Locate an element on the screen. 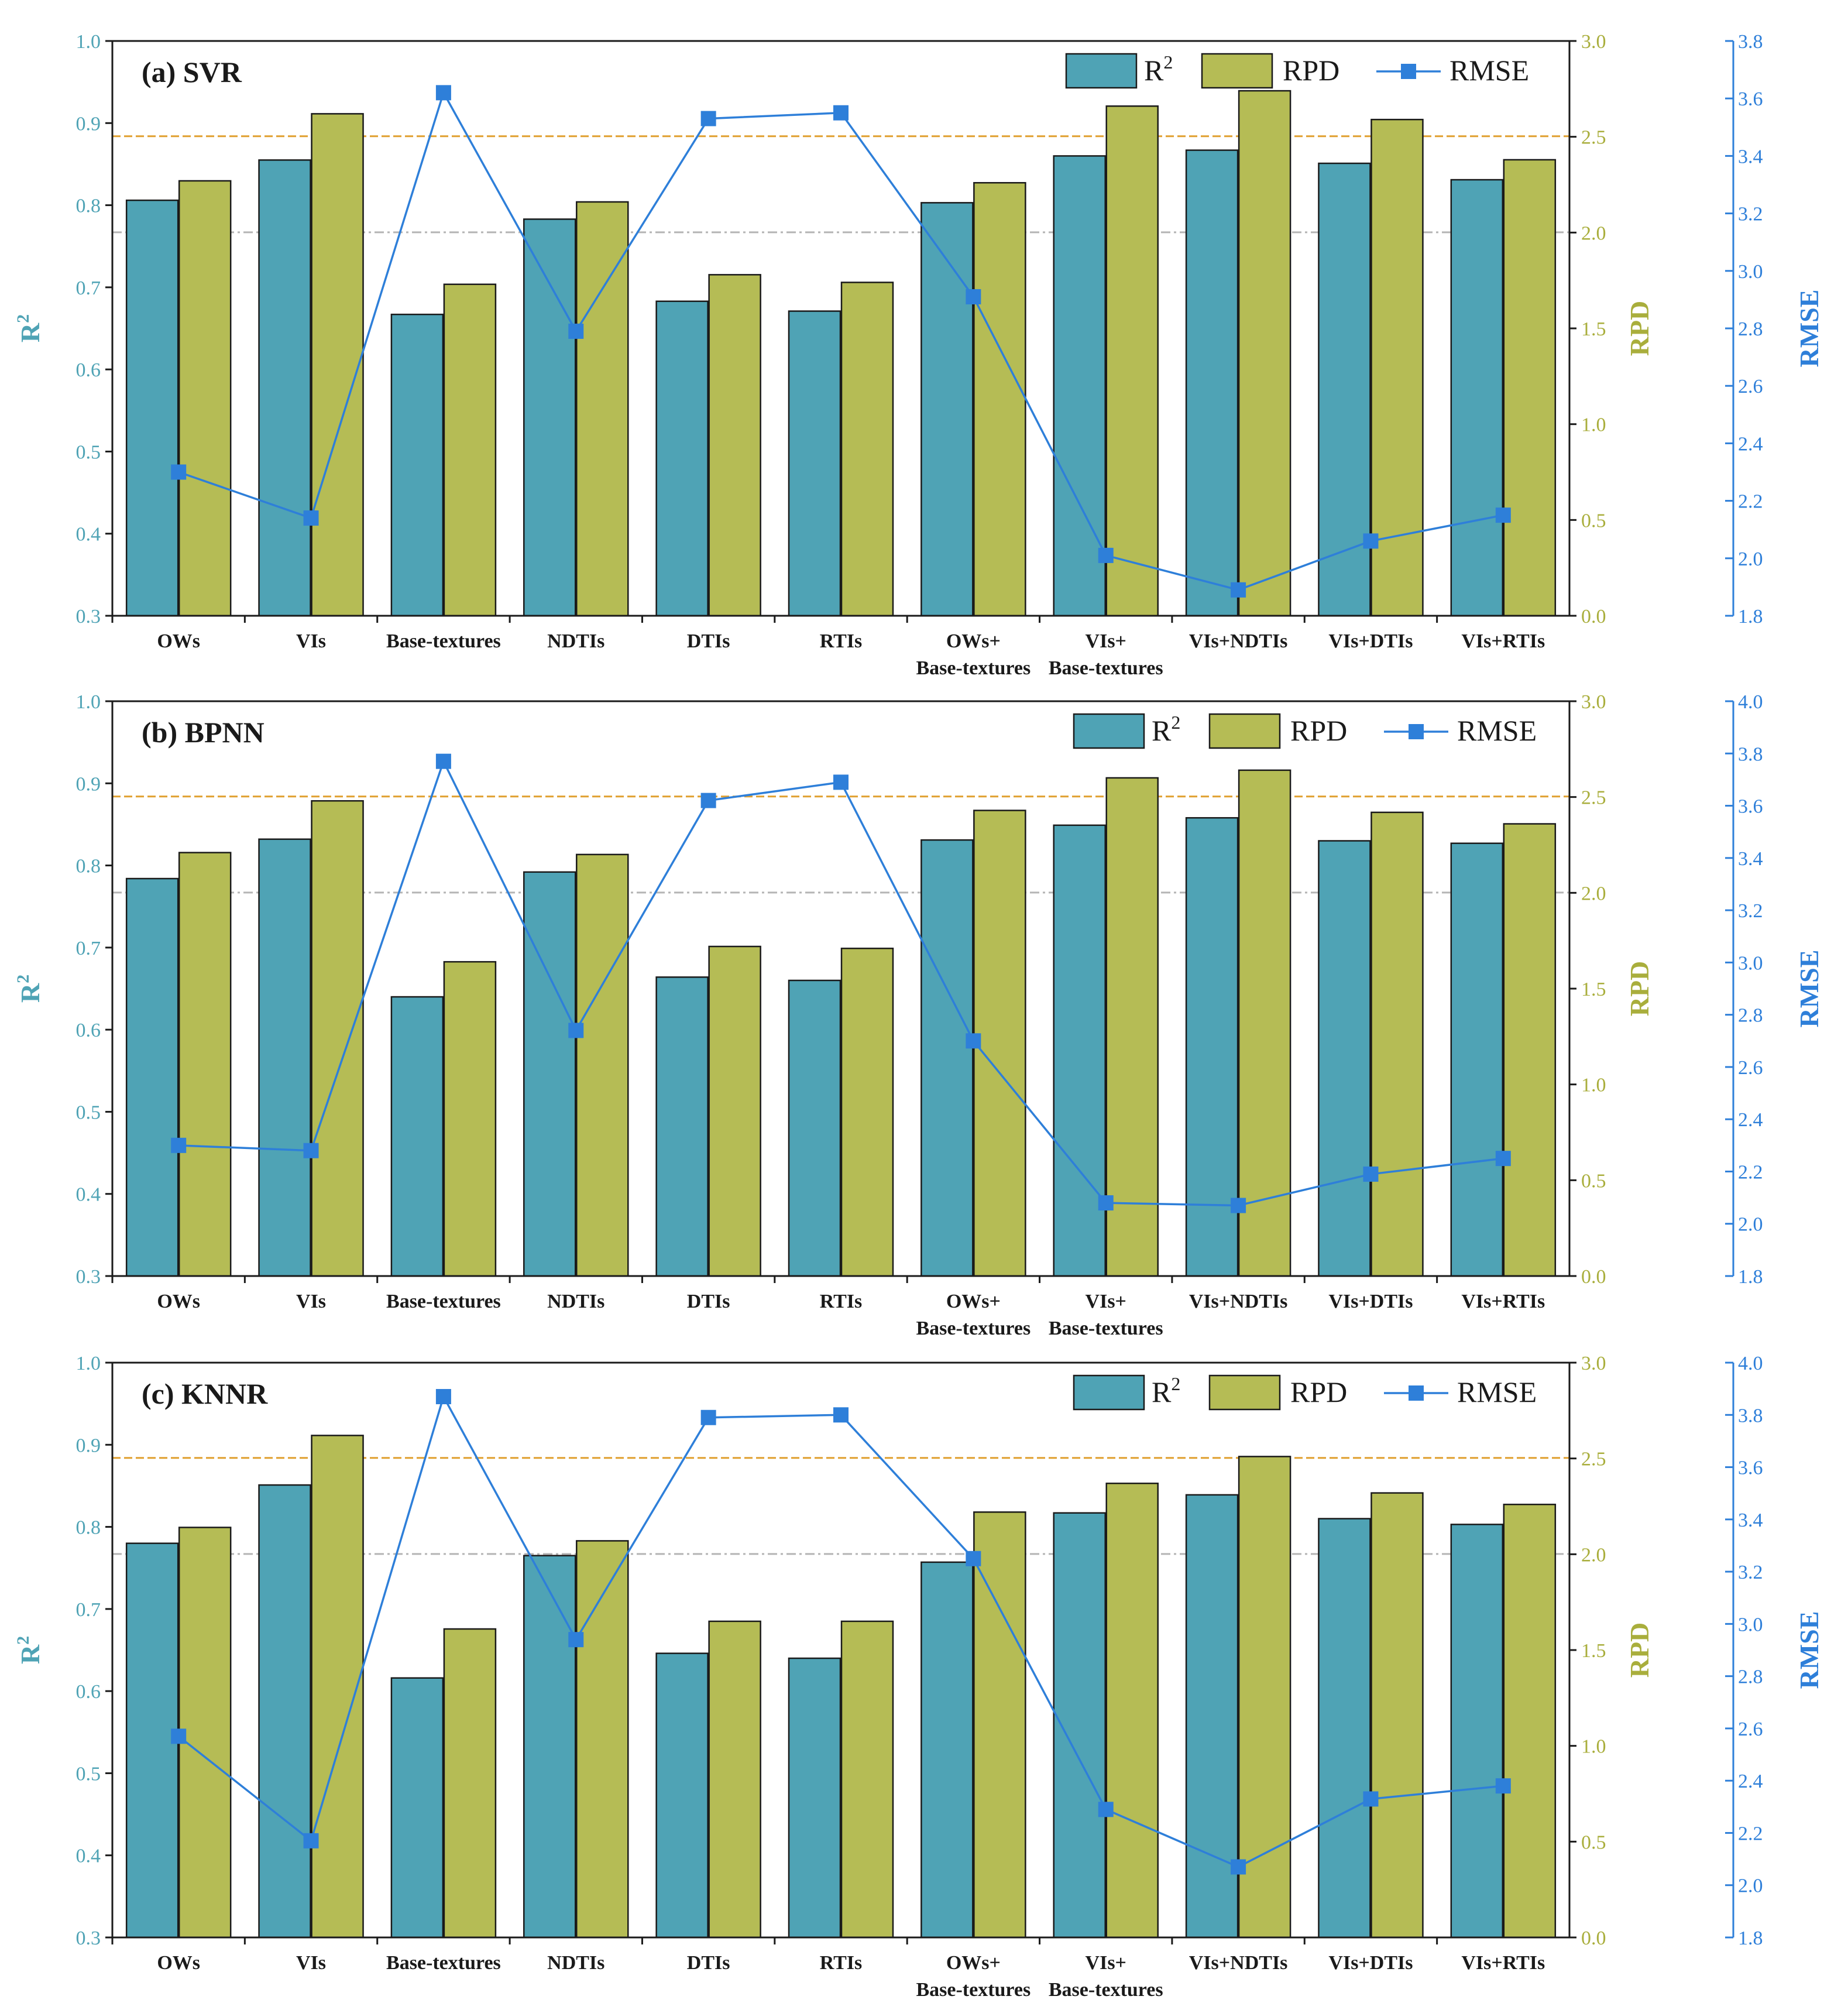  y3-tick-label: 3.8 is located at coordinates (1750, 42).